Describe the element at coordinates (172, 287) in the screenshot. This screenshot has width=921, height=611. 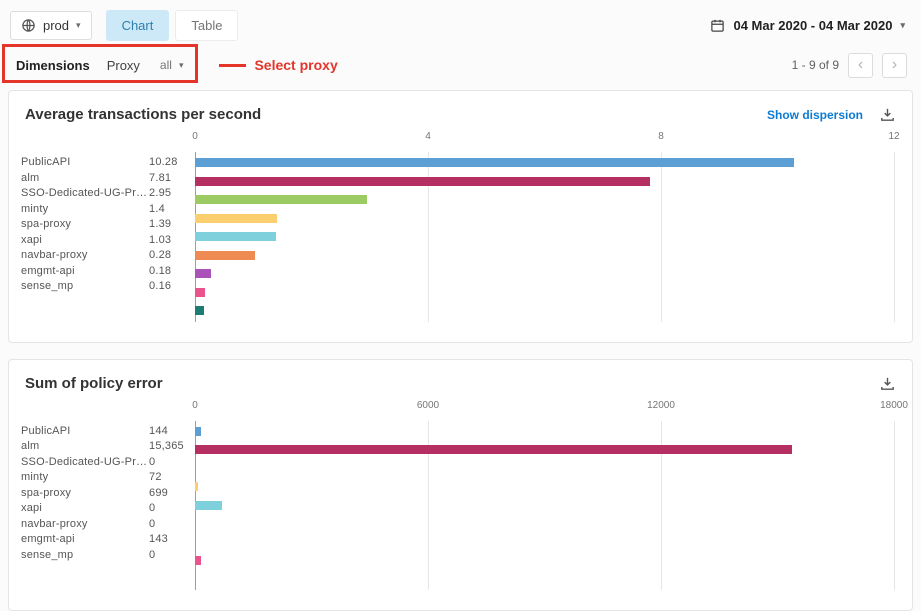
I see `category-value: 0.16` at that location.